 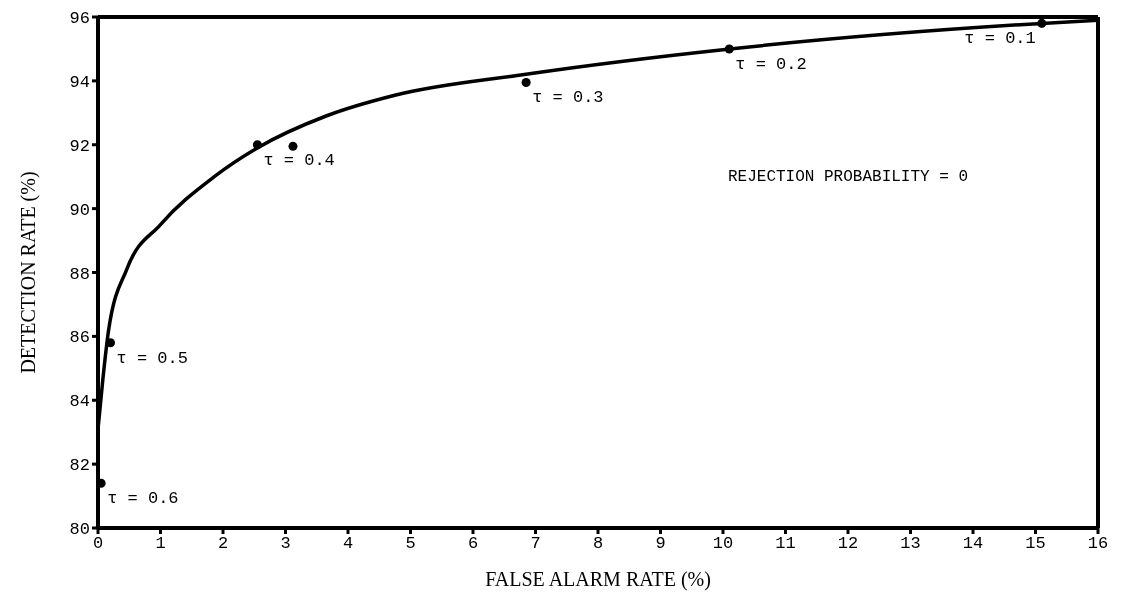 I want to click on y-axis-title: DETECTION RATE (%), so click(x=29, y=272).